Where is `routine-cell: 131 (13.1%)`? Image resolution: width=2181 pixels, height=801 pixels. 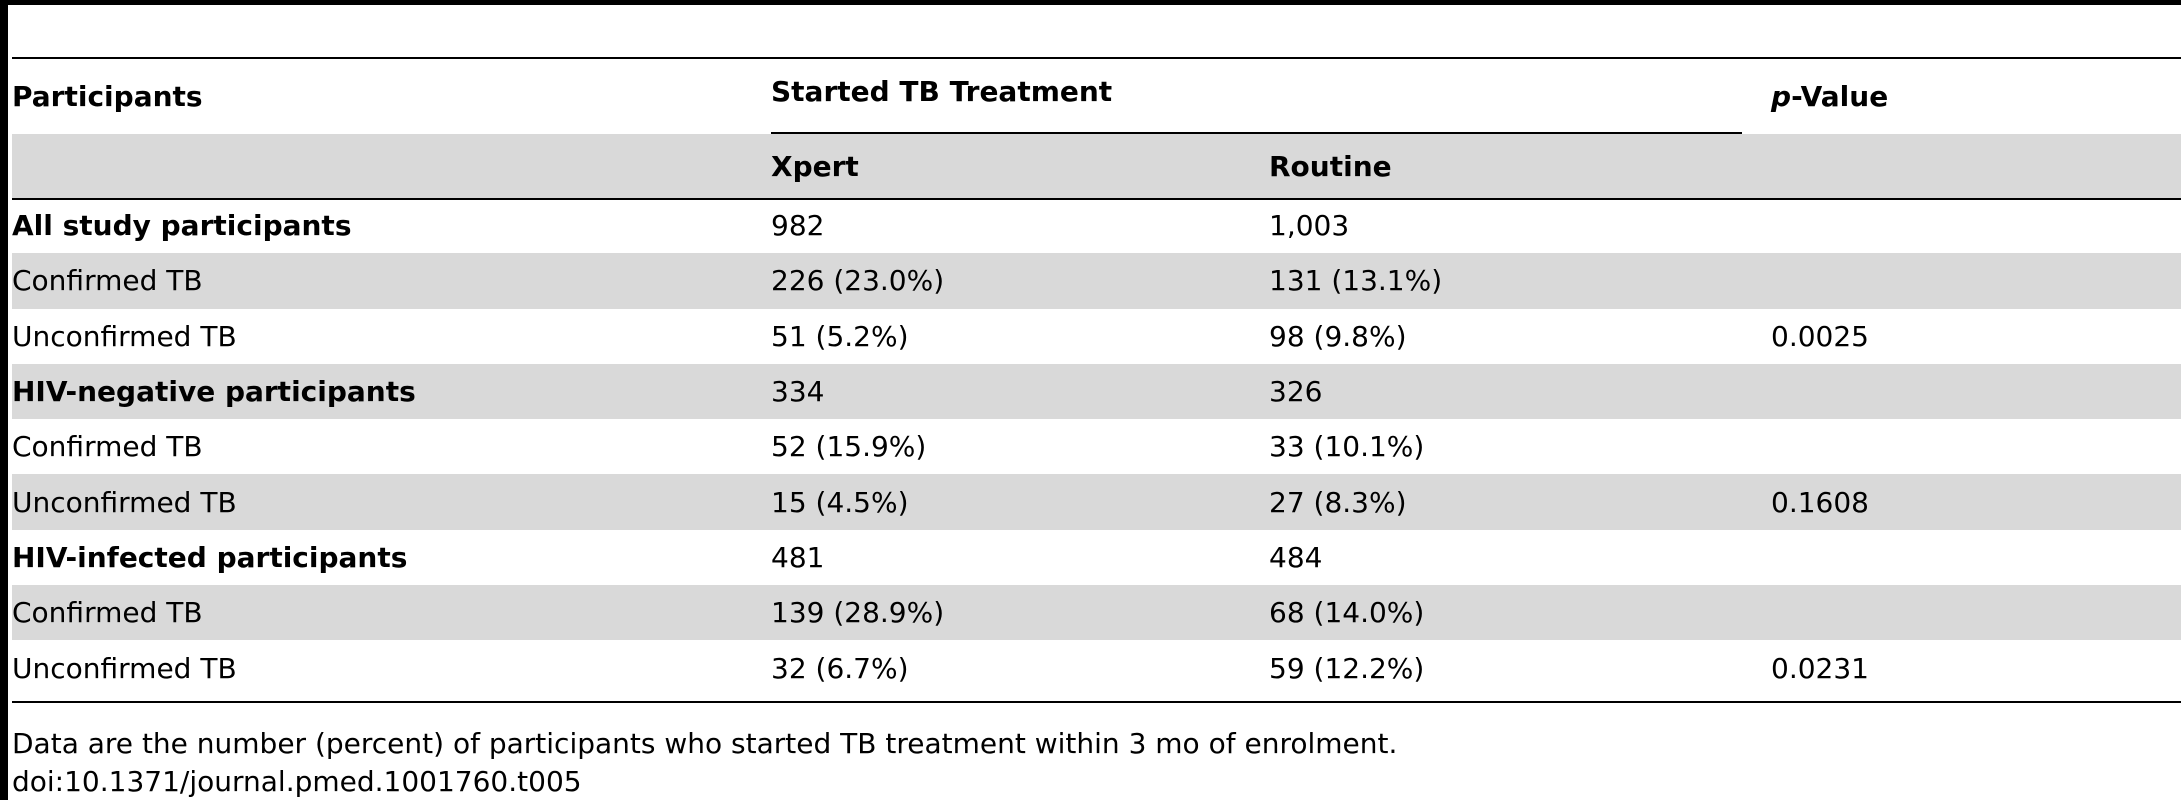 routine-cell: 131 (13.1%) is located at coordinates (1520, 281).